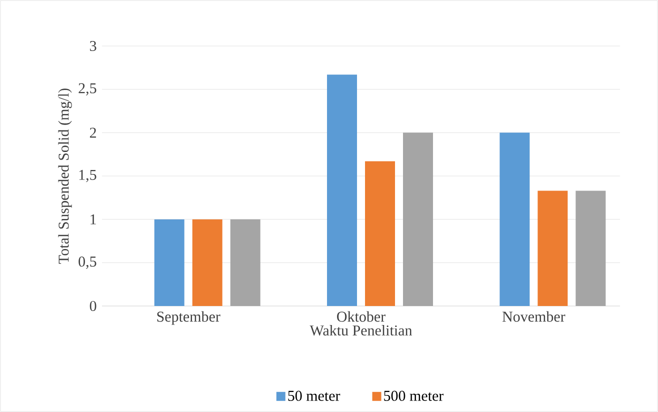 The height and width of the screenshot is (412, 658). I want to click on x-axis-title: Waktu Penelitian, so click(361, 330).